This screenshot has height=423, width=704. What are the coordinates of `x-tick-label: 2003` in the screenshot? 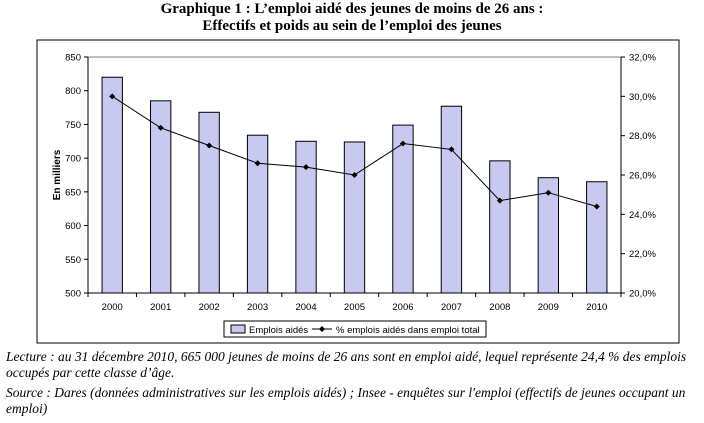 It's located at (257, 307).